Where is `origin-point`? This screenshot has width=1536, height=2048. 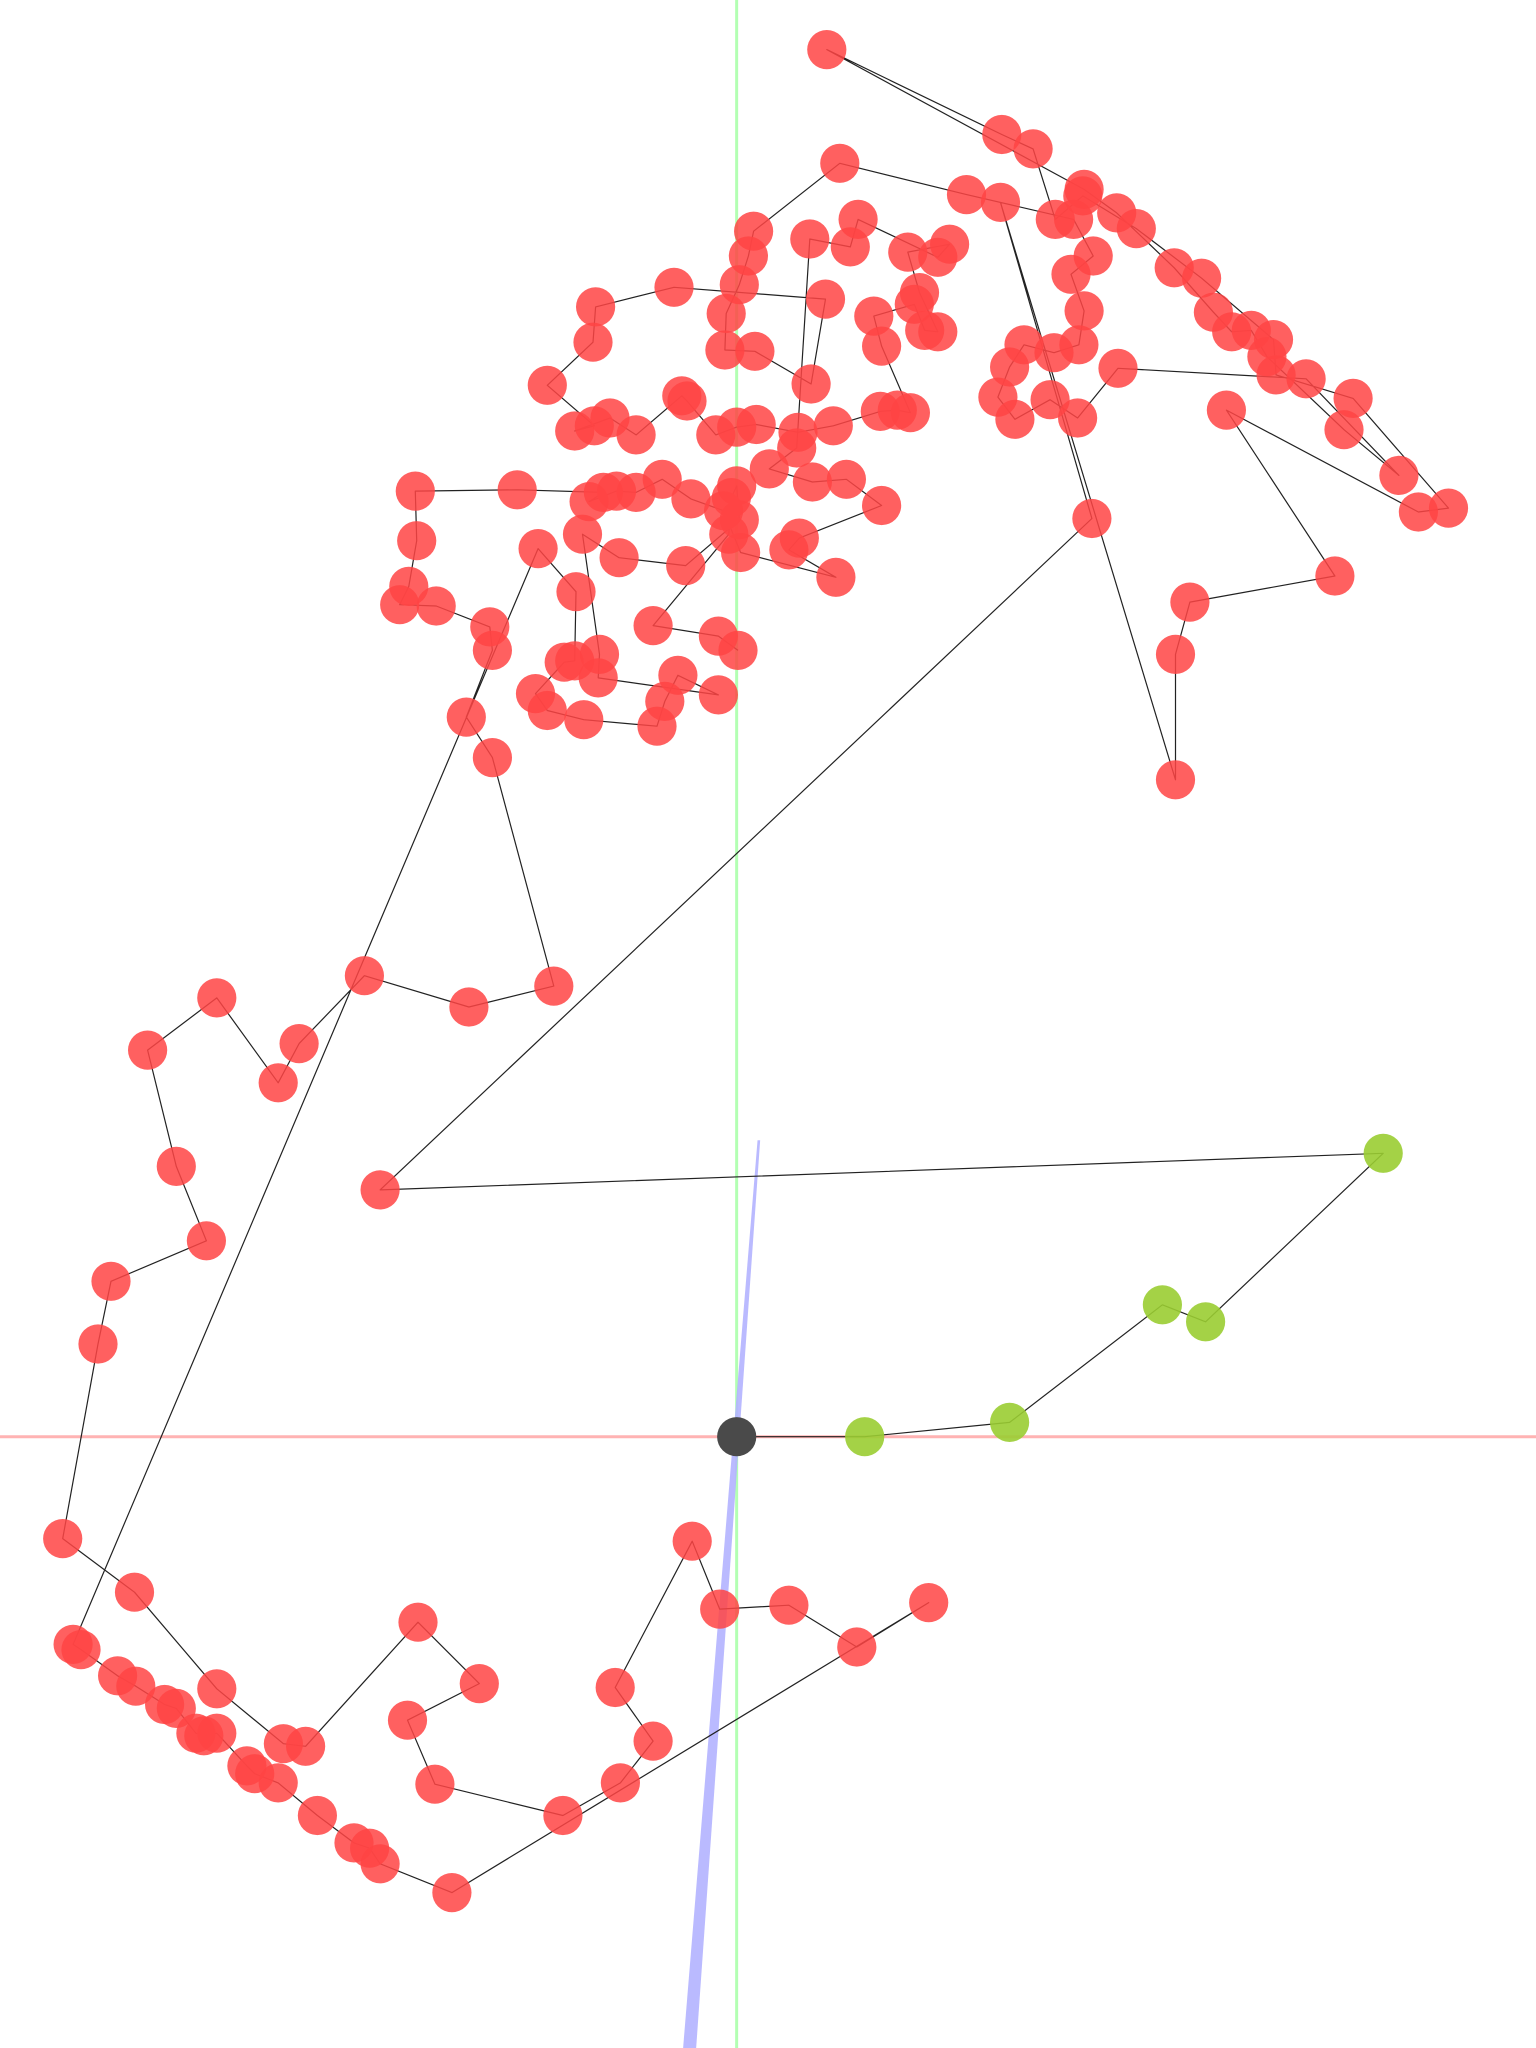 origin-point is located at coordinates (737, 1437).